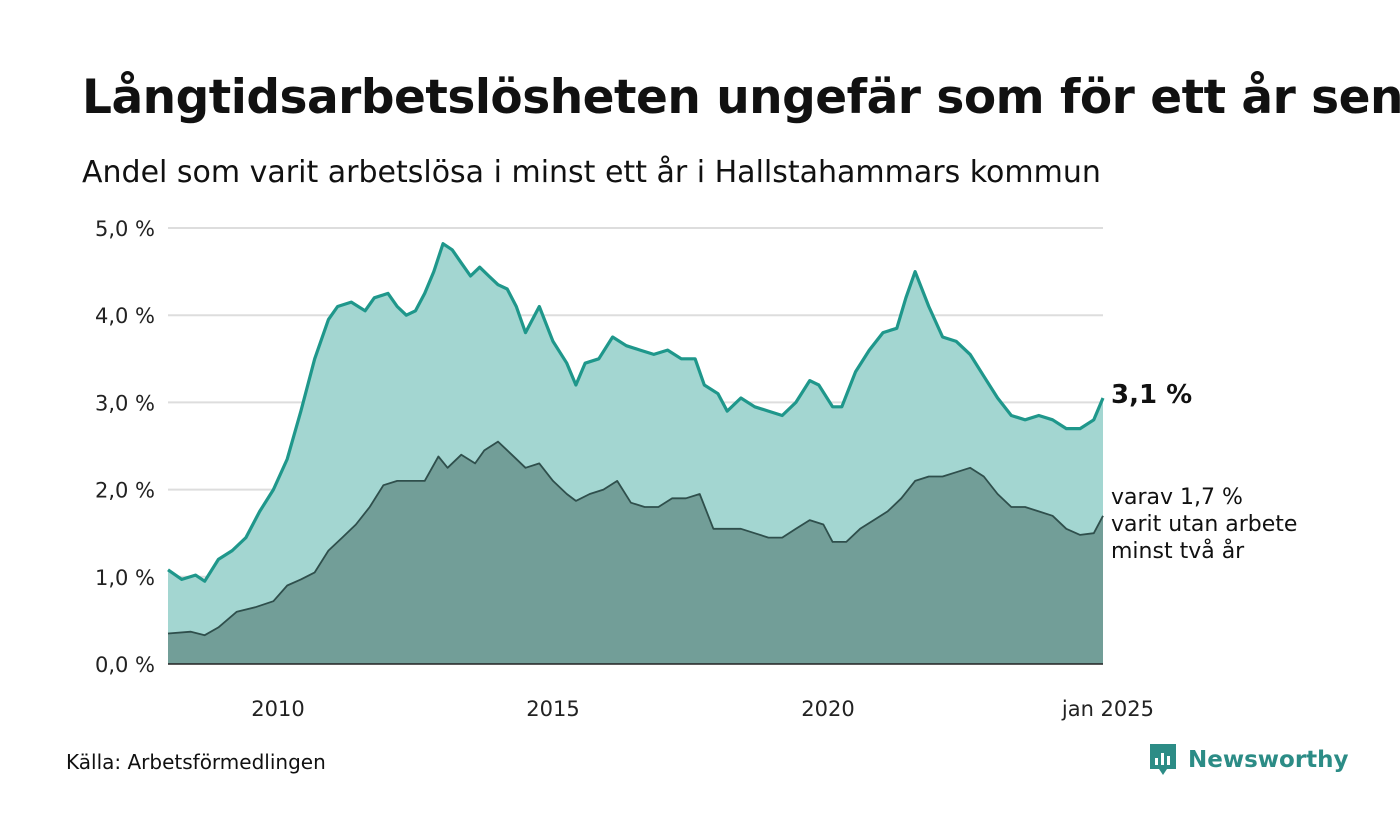  What do you see at coordinates (125, 316) in the screenshot?
I see `y-tick-label: 4,0 %` at bounding box center [125, 316].